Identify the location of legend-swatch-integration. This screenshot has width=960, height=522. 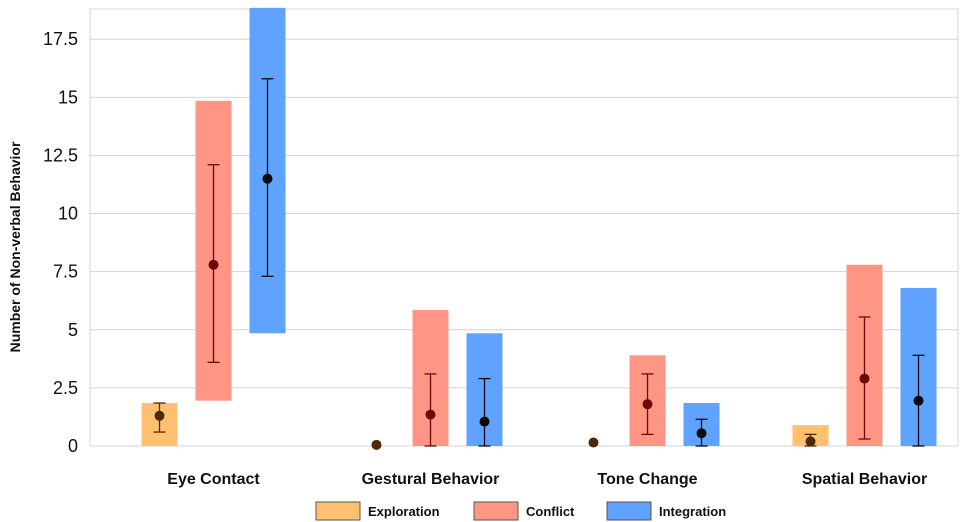
(629, 511).